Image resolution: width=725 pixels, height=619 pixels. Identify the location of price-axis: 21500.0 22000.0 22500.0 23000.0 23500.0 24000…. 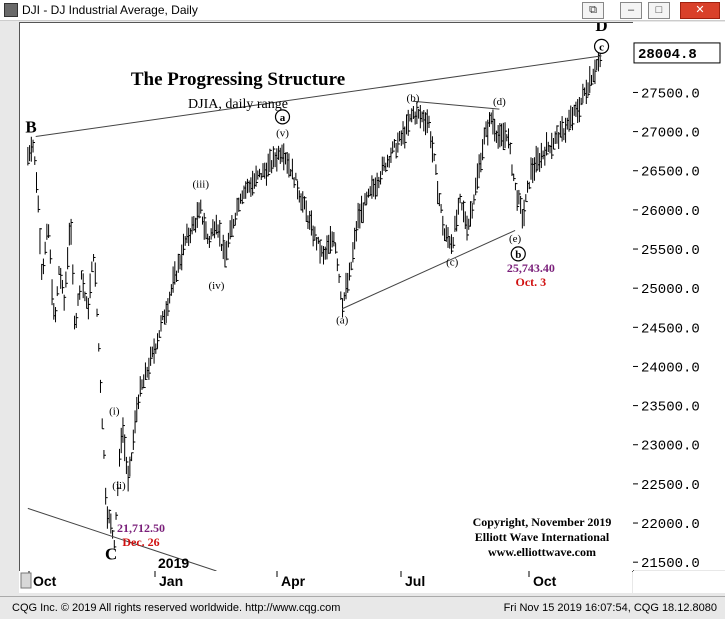
(679, 296).